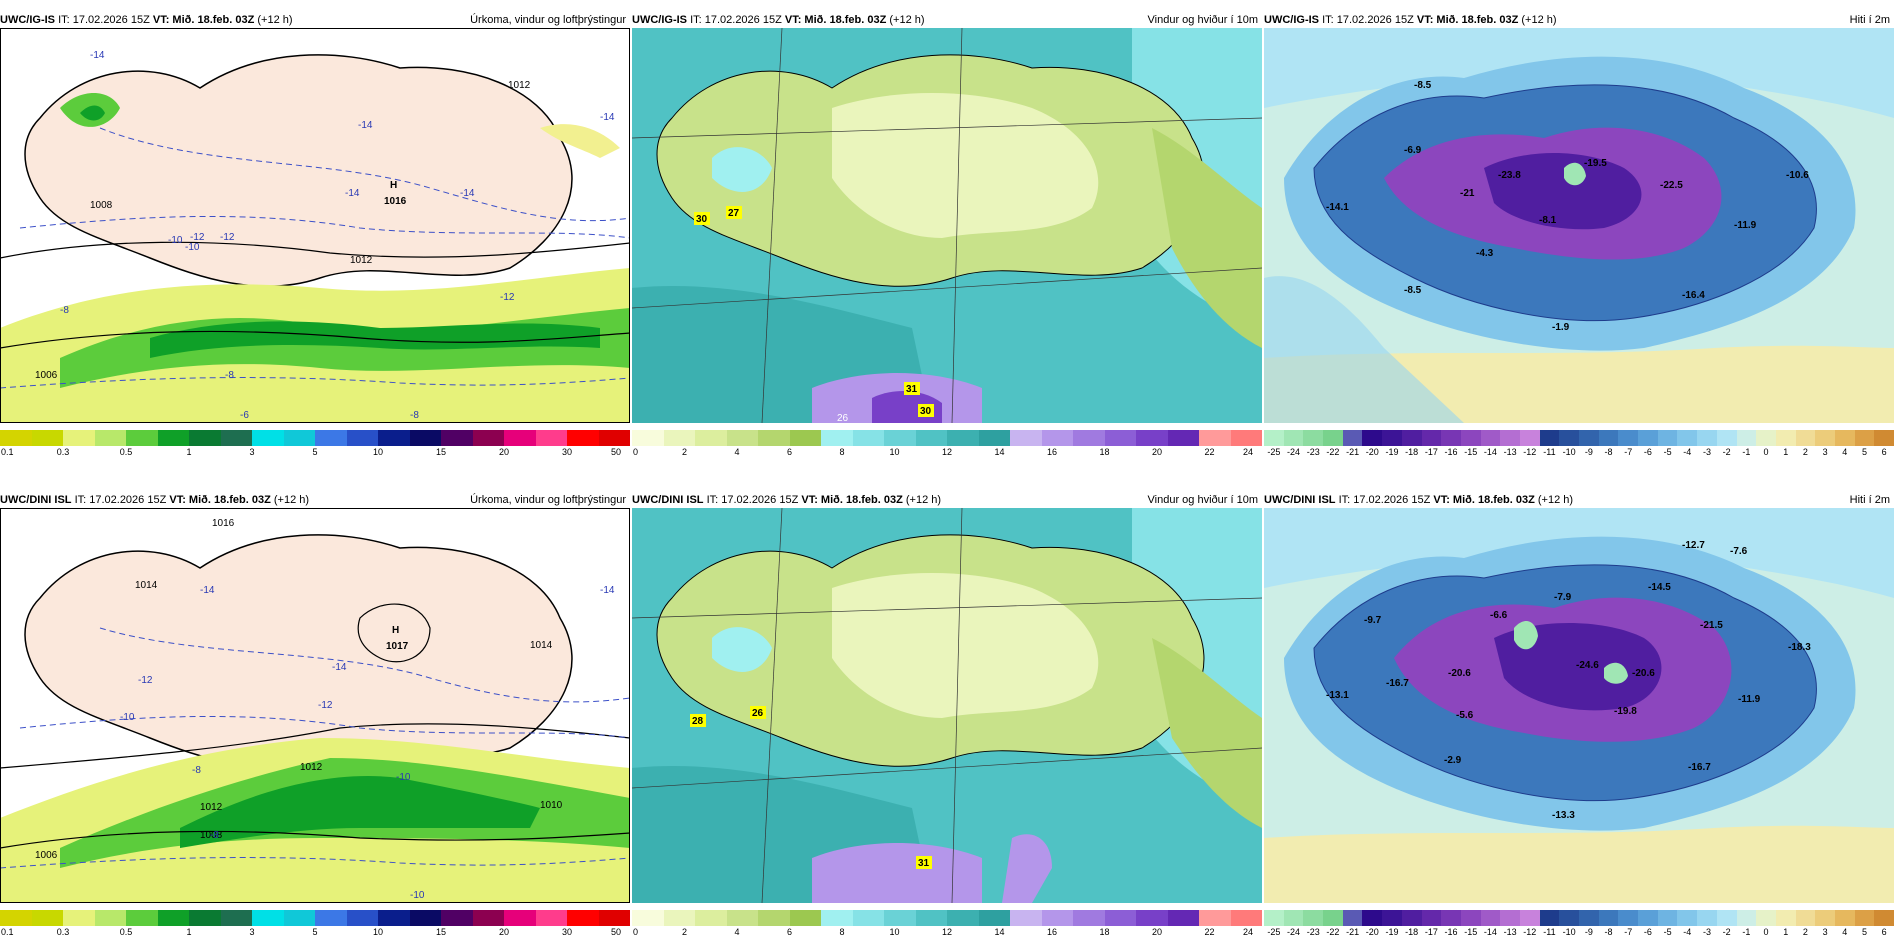  I want to click on legend-tick-label: 50, so click(616, 932).